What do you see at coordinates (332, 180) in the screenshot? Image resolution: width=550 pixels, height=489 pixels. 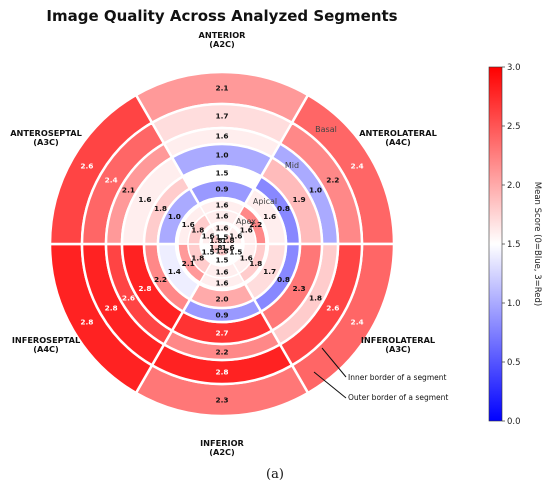 I see `segment-inner-value: 2.2` at bounding box center [332, 180].